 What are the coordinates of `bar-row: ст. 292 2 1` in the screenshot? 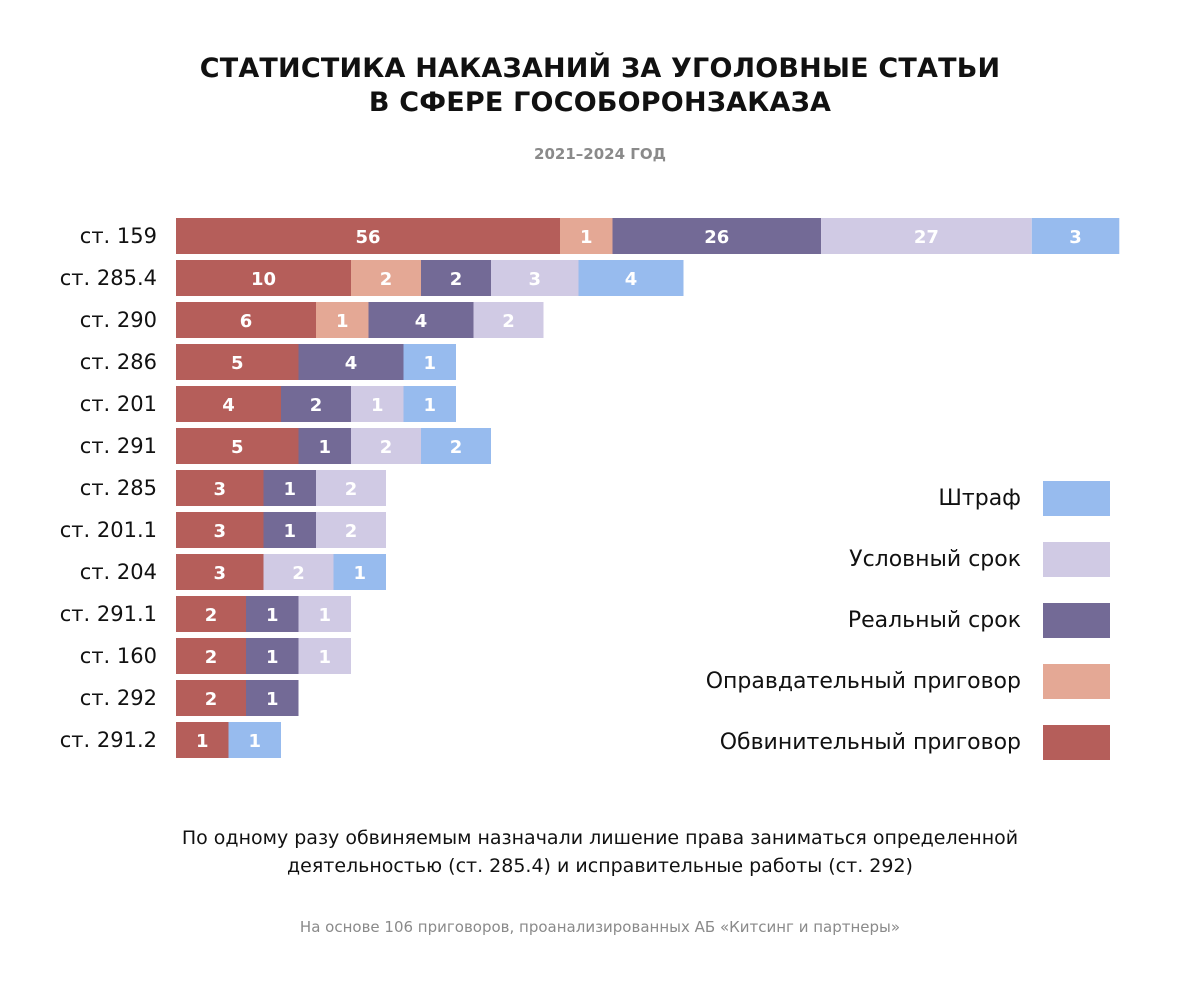 It's located at (189, 698).